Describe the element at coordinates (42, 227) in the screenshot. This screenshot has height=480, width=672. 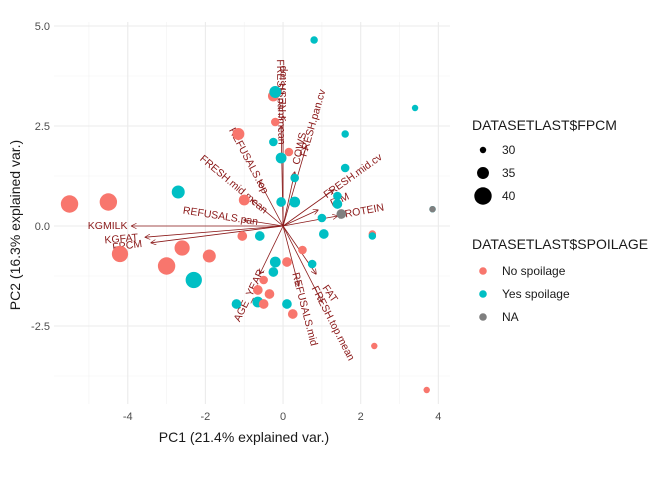
I see `y-tick-label: 0.0` at that location.